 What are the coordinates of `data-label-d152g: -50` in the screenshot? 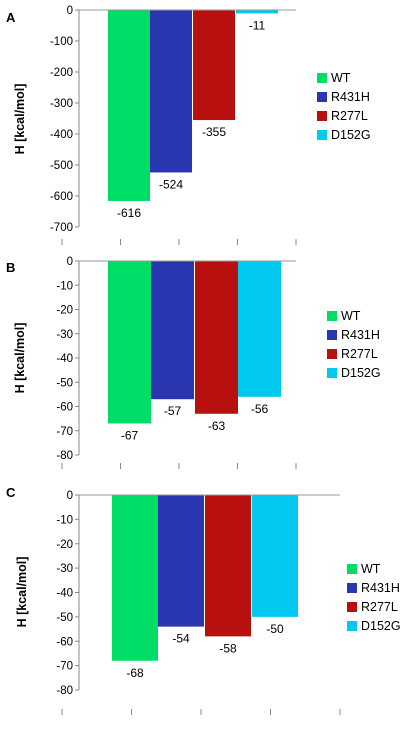 It's located at (275, 629).